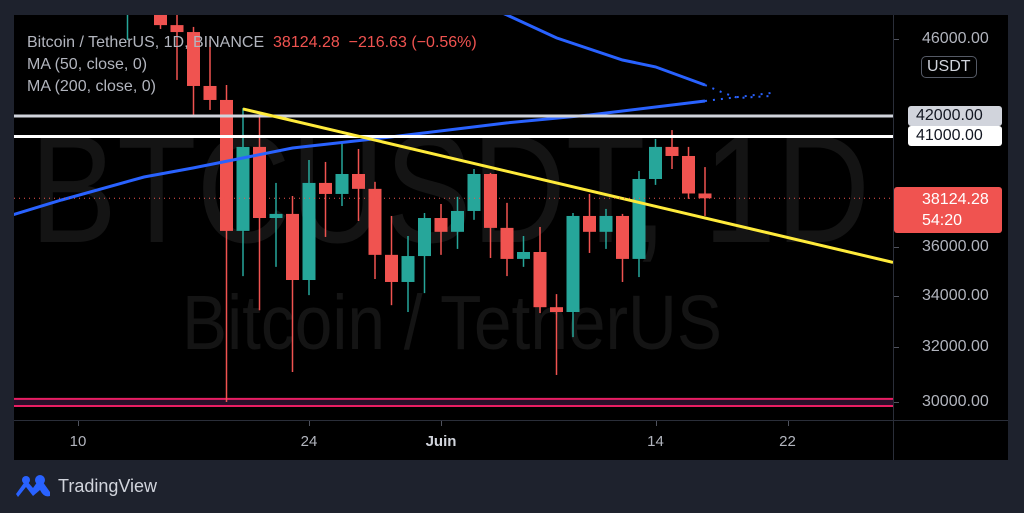  Describe the element at coordinates (955, 136) in the screenshot. I see `price-badge-41000: 41000.00` at that location.